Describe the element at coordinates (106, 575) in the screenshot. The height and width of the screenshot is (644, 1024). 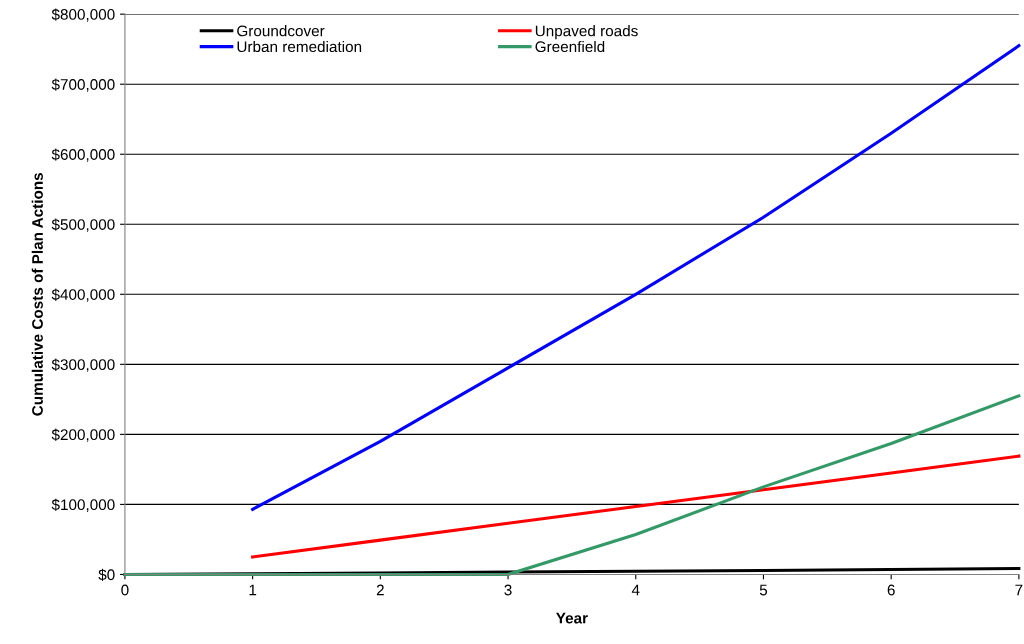
I see `y-tick-label: $0` at that location.